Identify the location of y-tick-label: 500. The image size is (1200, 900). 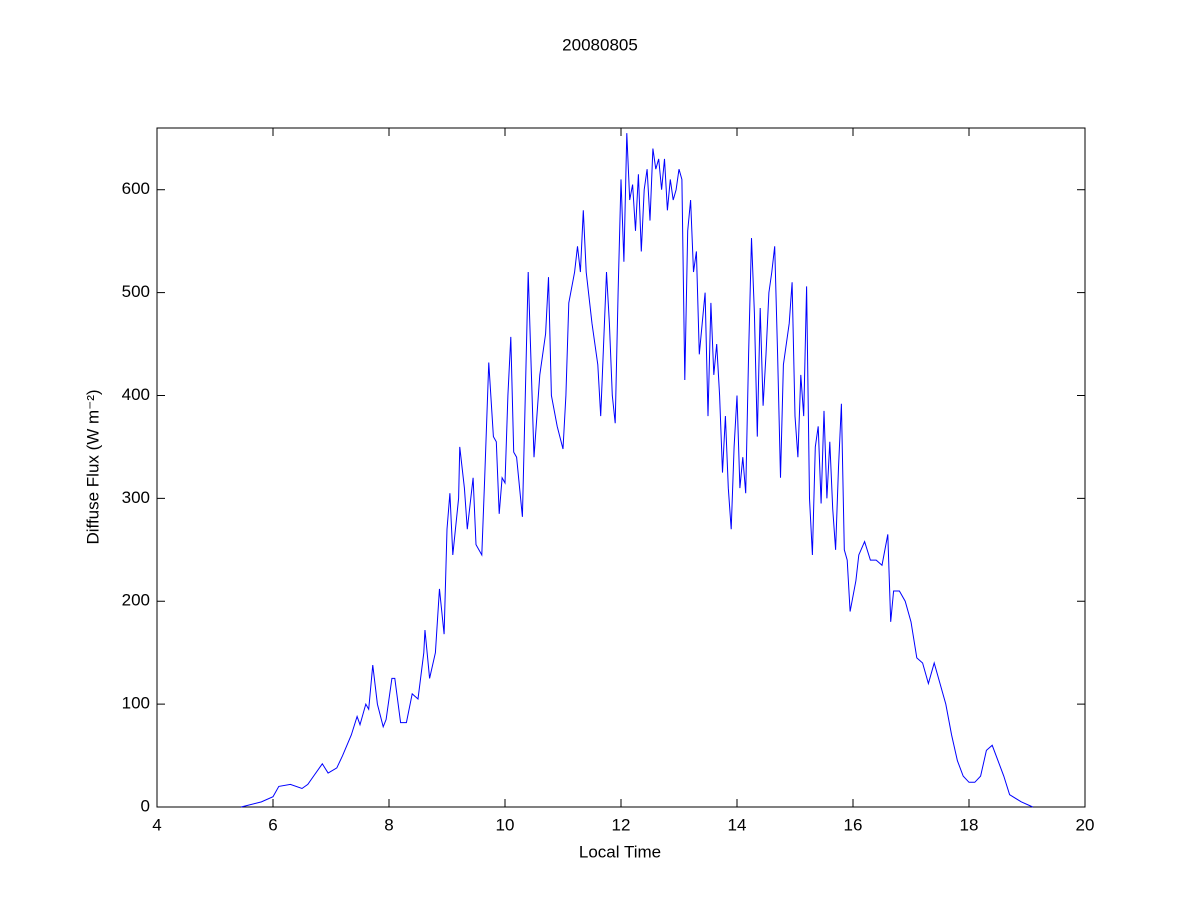
(136, 291).